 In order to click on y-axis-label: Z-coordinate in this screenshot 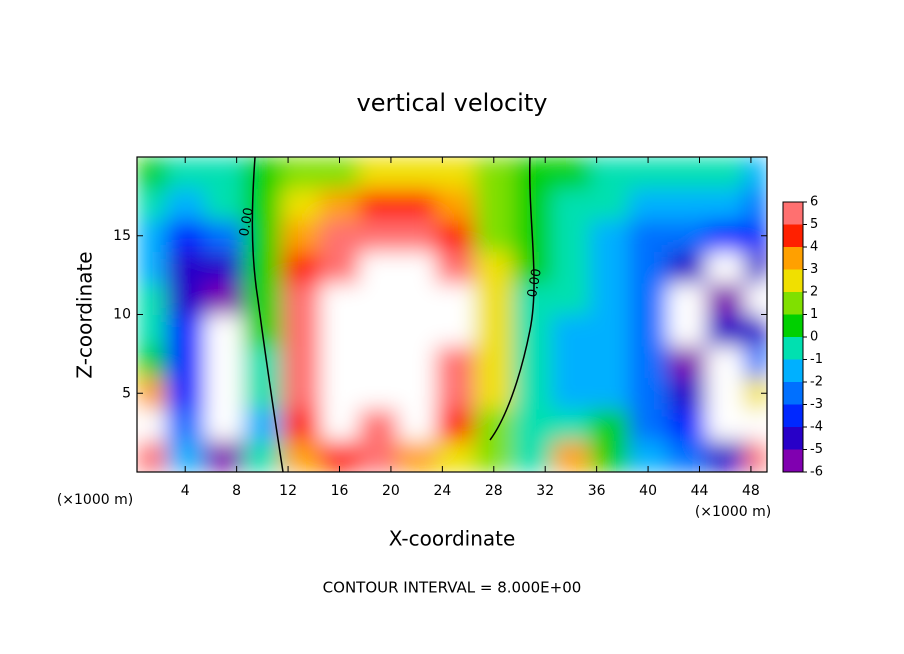, I will do `click(85, 314)`.